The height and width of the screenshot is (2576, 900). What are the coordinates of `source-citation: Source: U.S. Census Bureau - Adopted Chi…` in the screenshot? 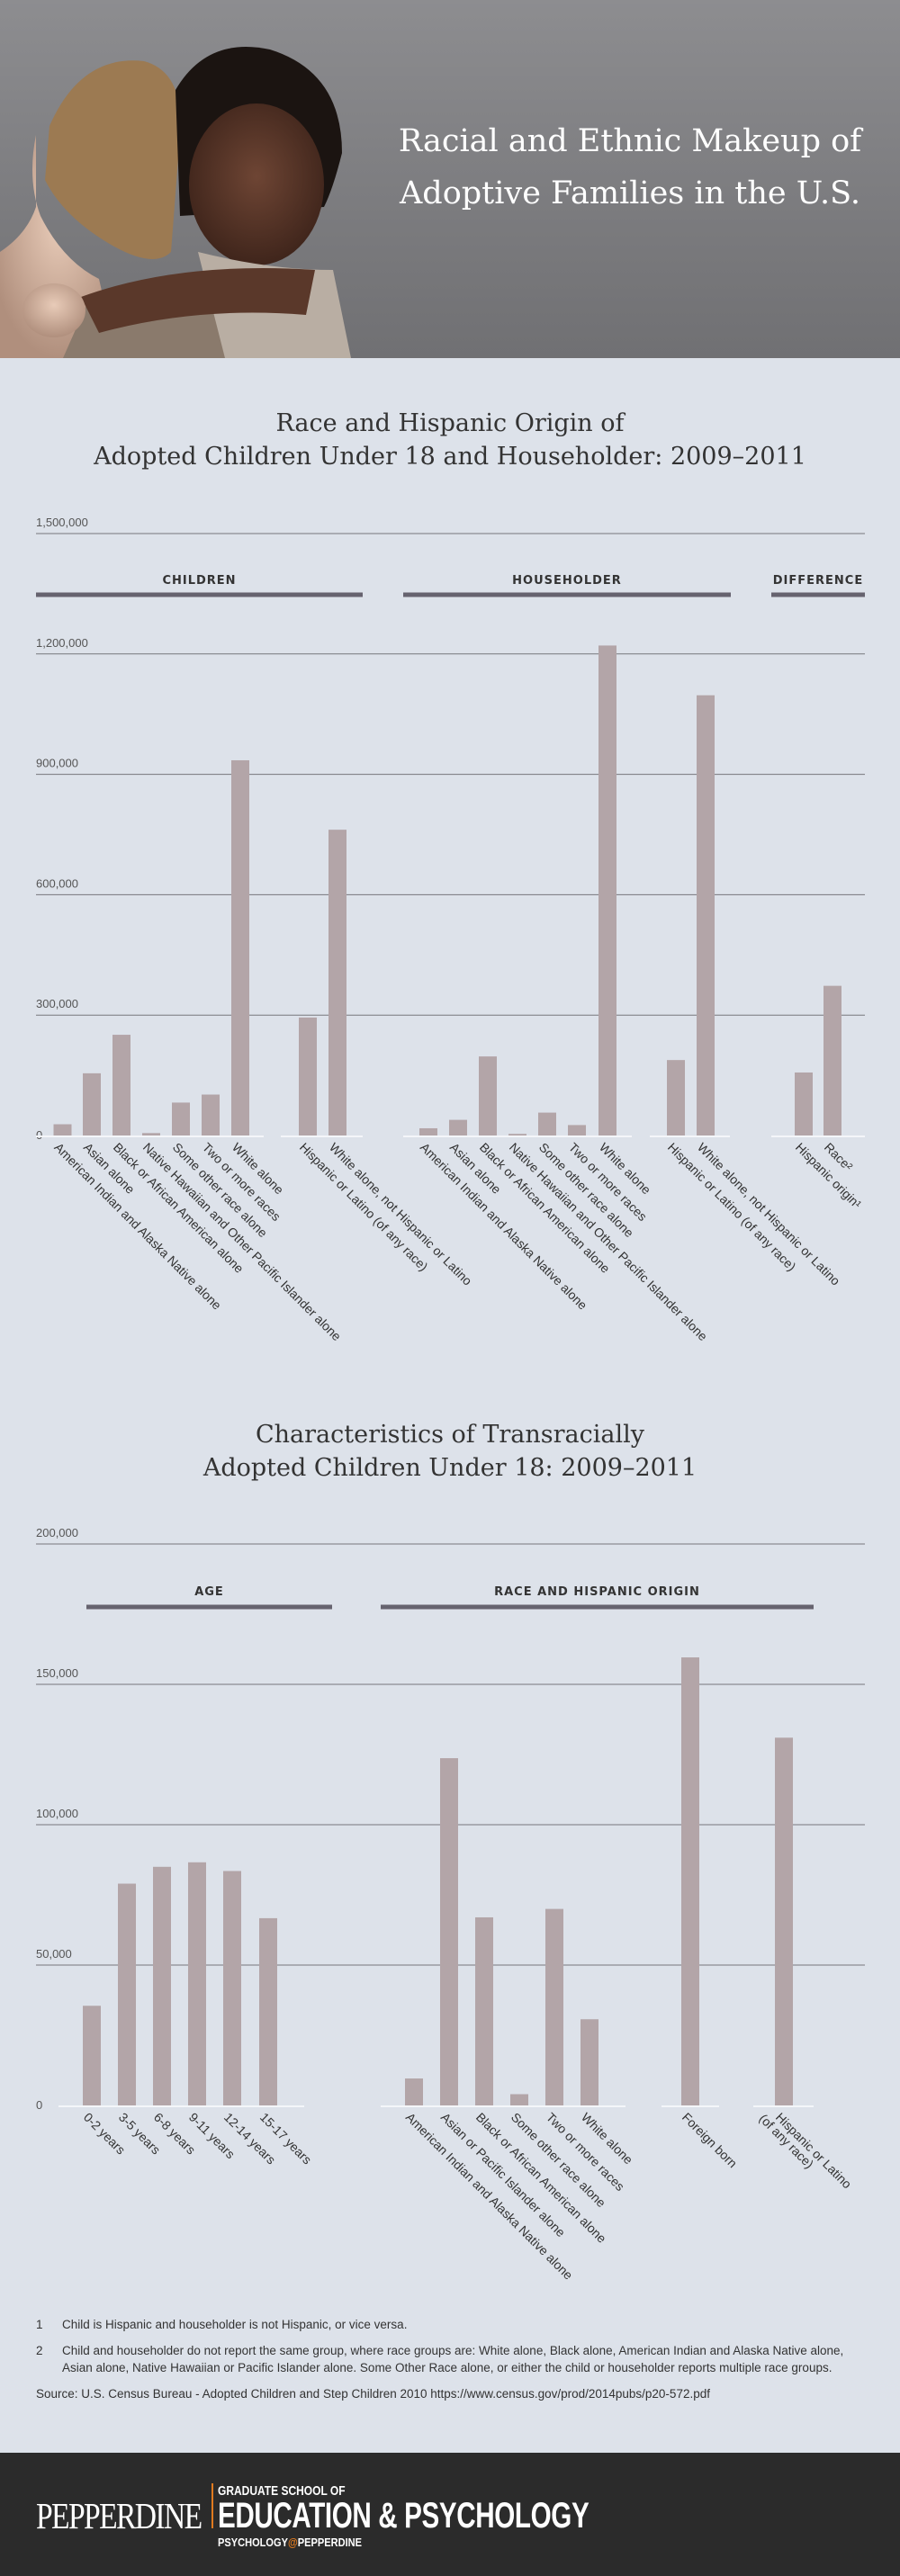 It's located at (373, 2394).